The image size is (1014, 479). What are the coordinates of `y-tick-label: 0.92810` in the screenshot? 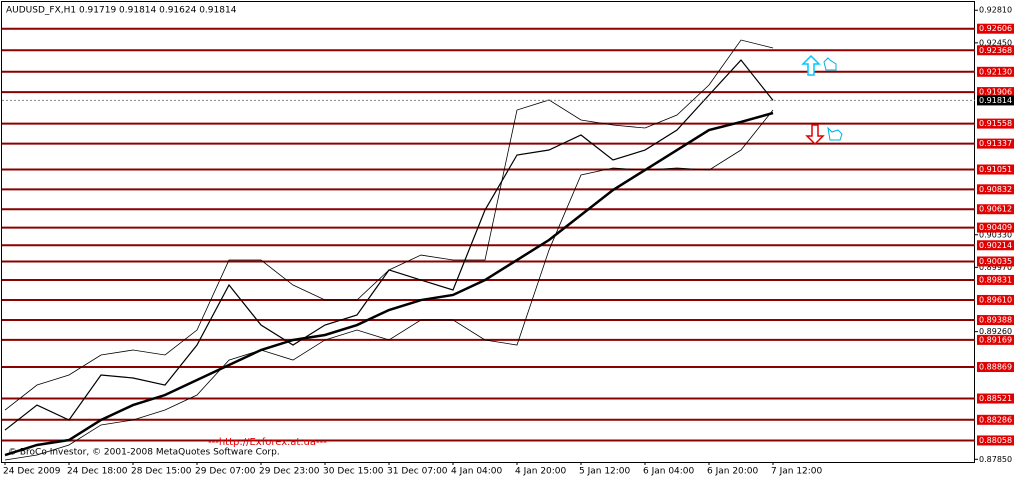 It's located at (995, 10).